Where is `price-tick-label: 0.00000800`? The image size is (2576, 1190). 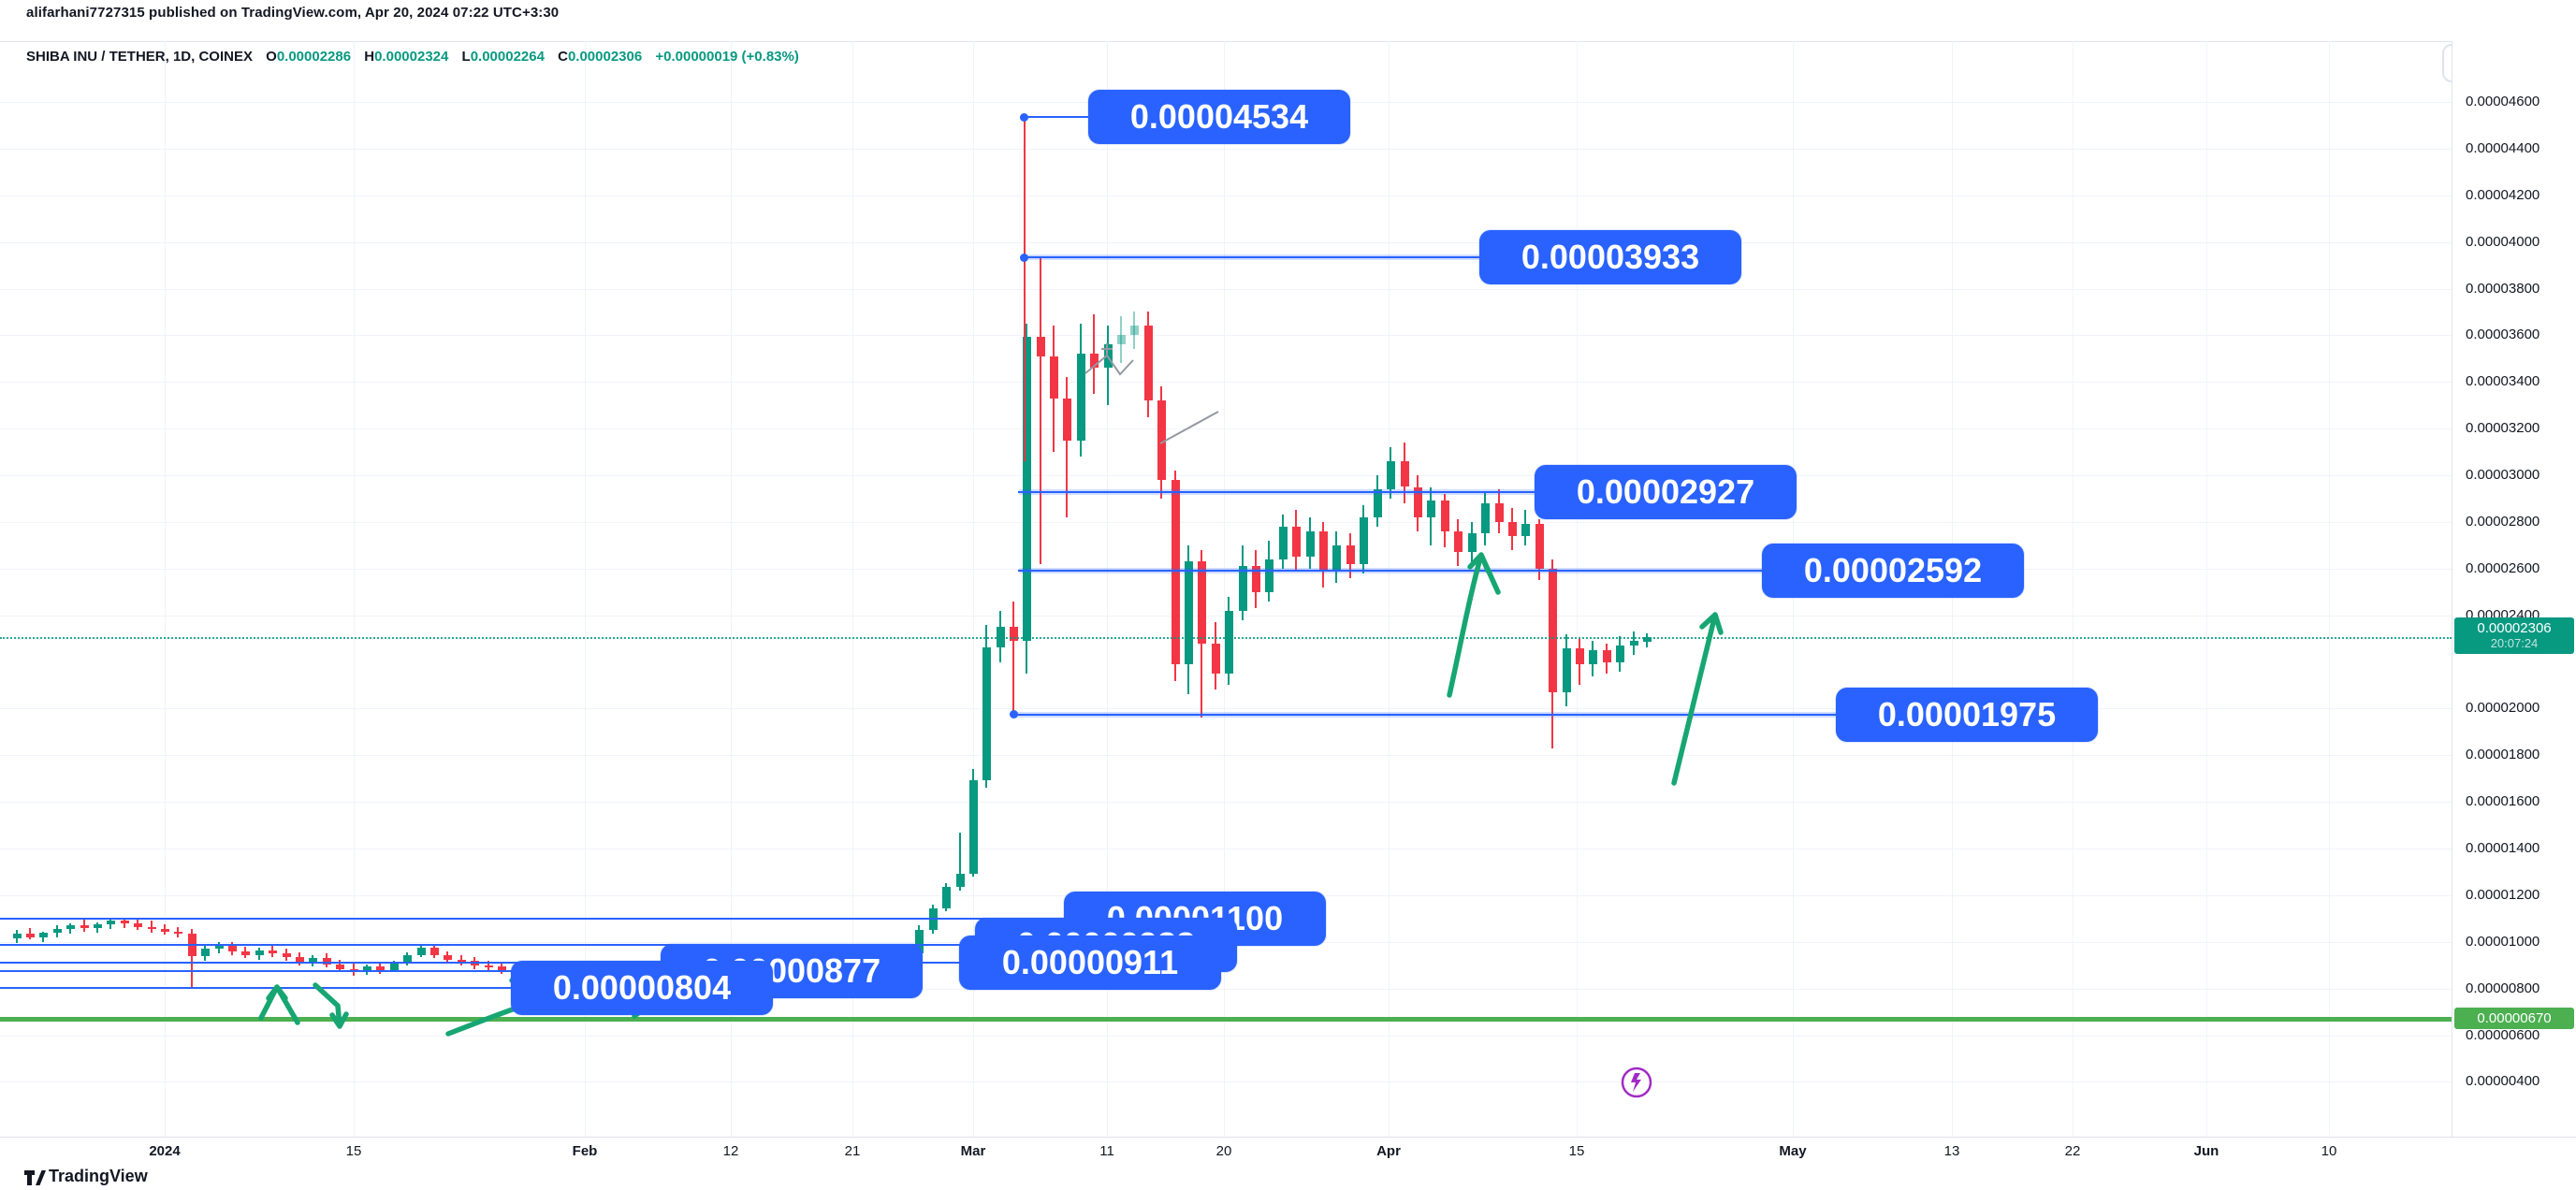 price-tick-label: 0.00000800 is located at coordinates (2503, 988).